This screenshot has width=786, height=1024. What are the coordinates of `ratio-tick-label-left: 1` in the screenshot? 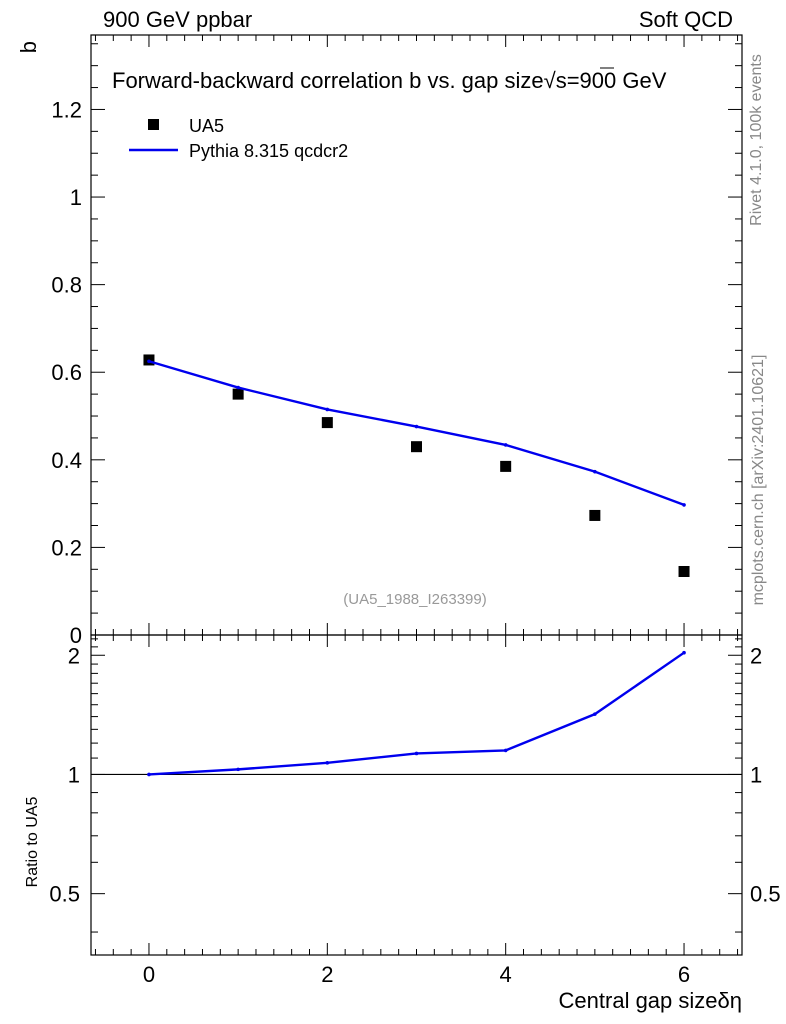 It's located at (74, 774).